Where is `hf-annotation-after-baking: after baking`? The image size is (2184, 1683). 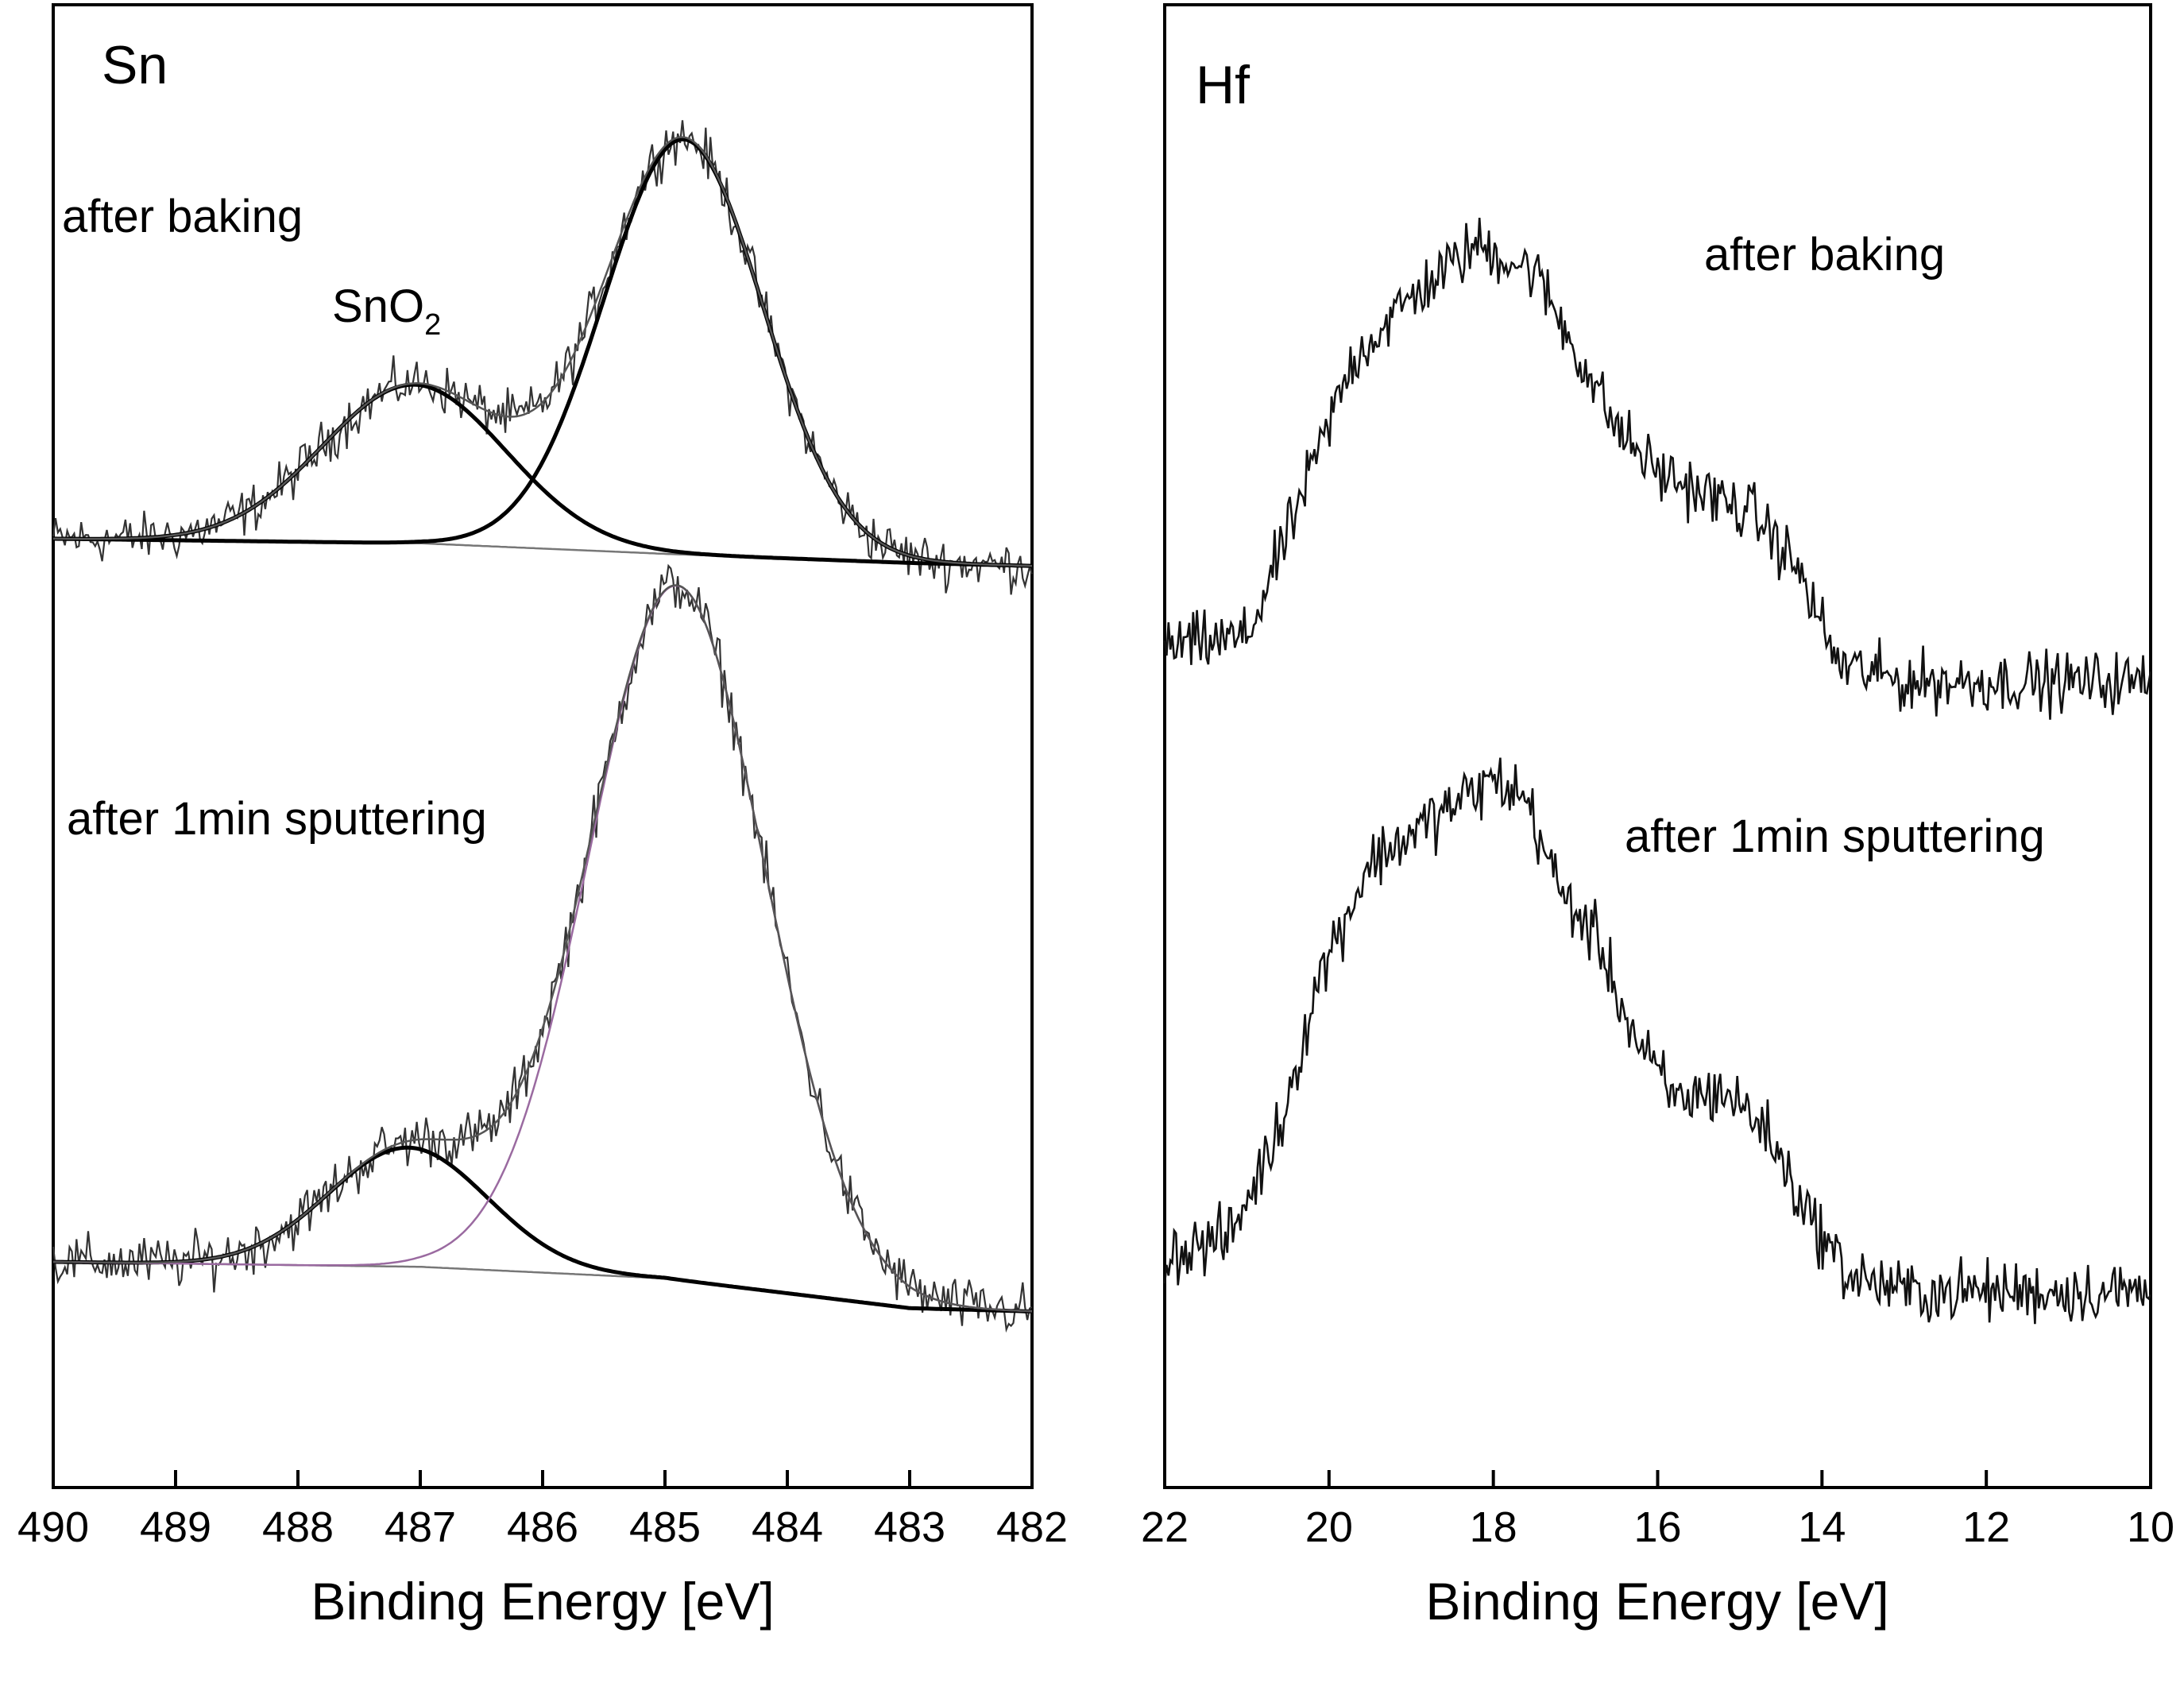
hf-annotation-after-baking: after baking is located at coordinates (1824, 255).